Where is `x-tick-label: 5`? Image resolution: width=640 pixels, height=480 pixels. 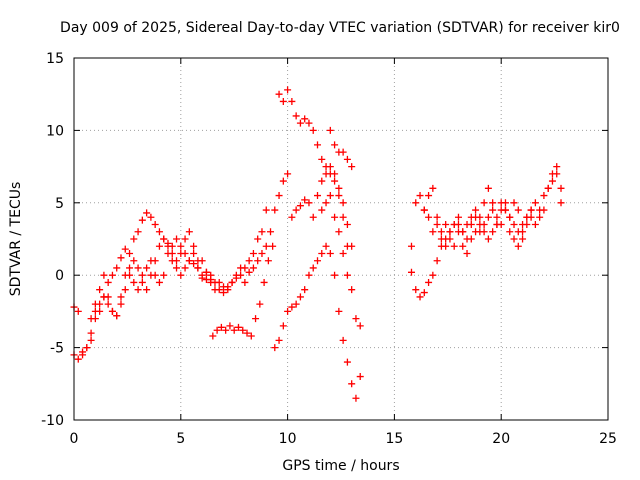 x-tick-label: 5 is located at coordinates (180, 439).